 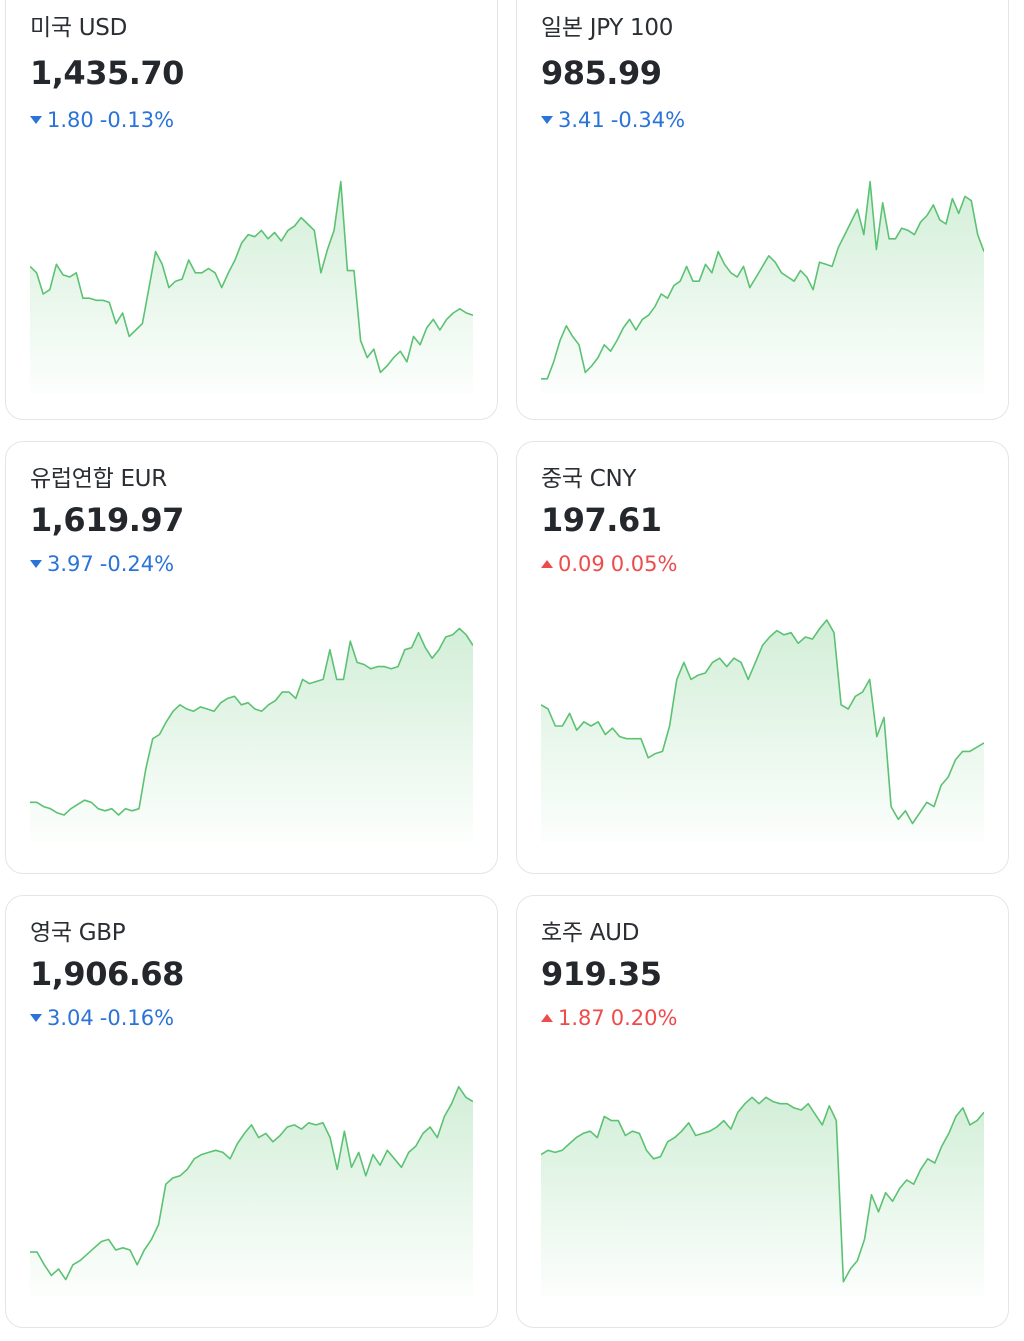 What do you see at coordinates (601, 520) in the screenshot?
I see `exchange-rate-value: 197.61` at bounding box center [601, 520].